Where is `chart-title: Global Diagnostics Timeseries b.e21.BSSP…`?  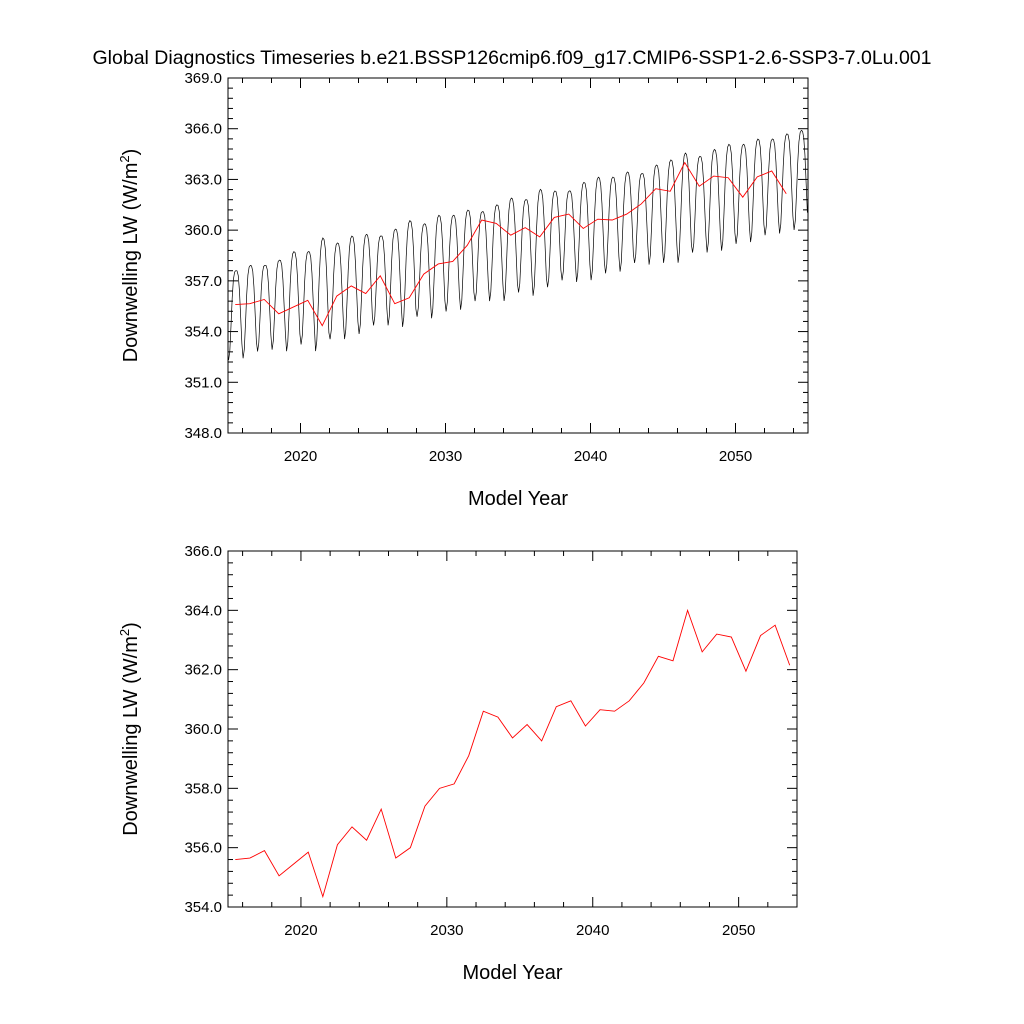
chart-title: Global Diagnostics Timeseries b.e21.BSSP… is located at coordinates (512, 58).